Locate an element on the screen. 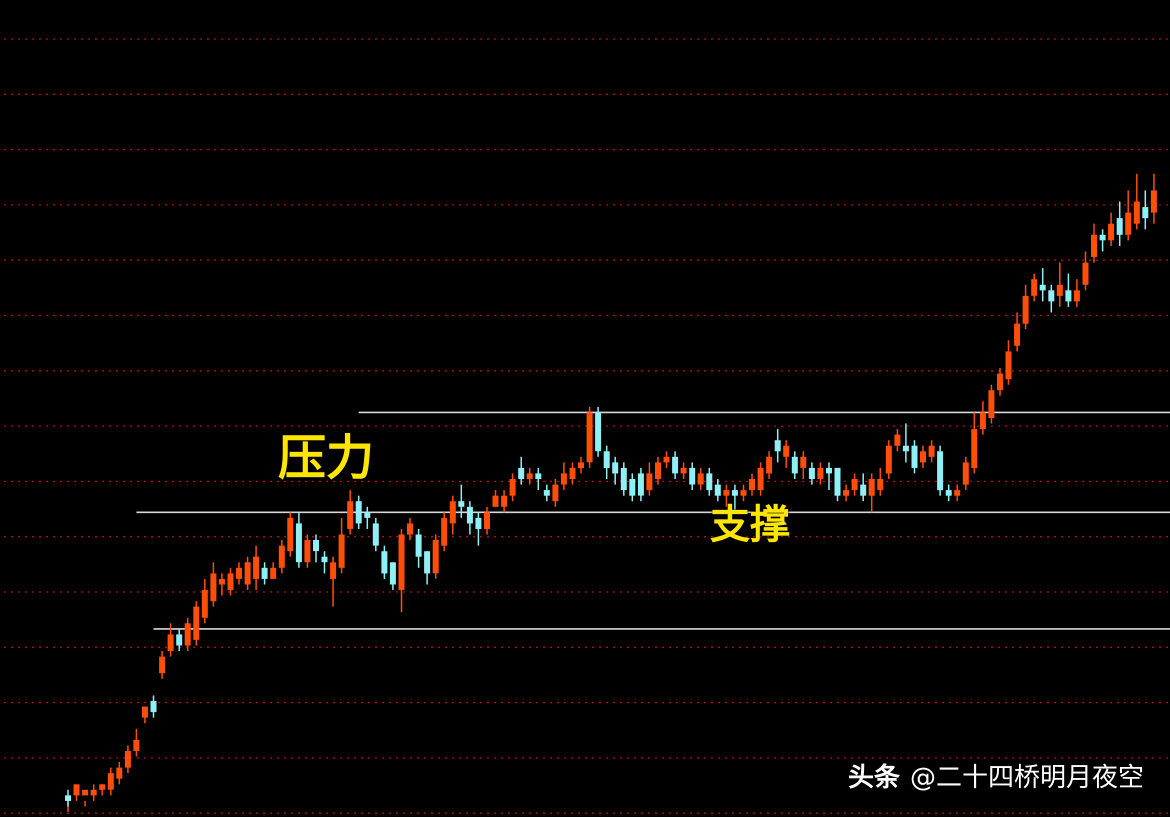 This screenshot has width=1170, height=817. watermark-brand: 头条 is located at coordinates (873, 778).